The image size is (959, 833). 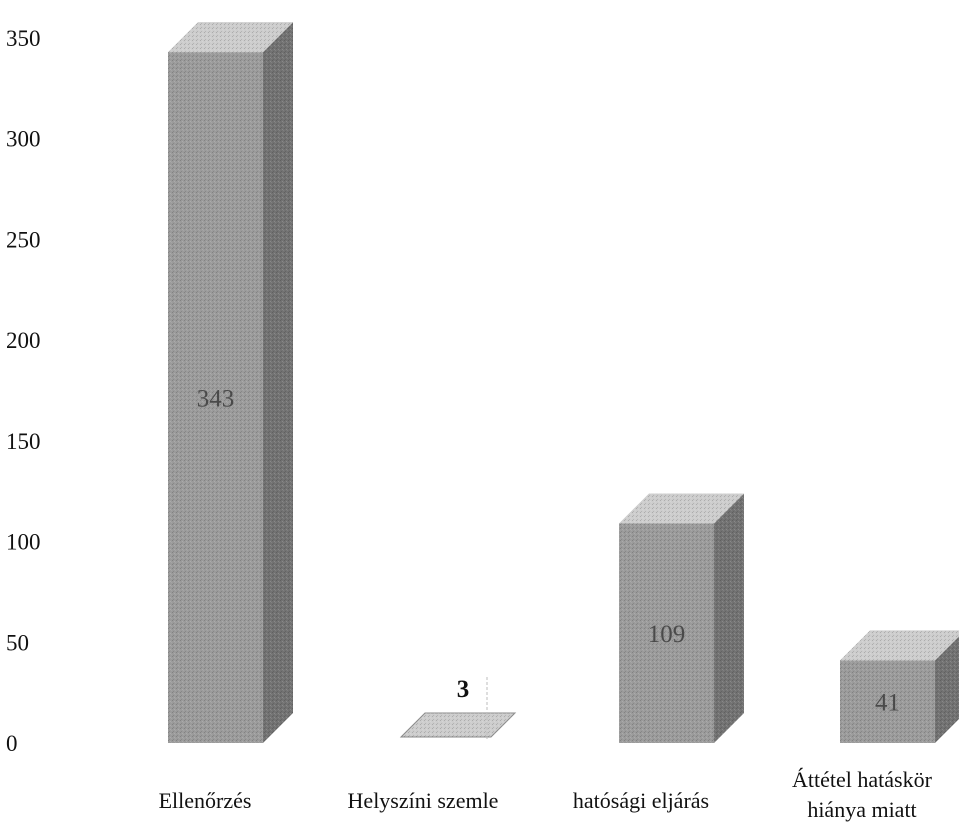 What do you see at coordinates (23, 340) in the screenshot?
I see `y-tick-label: 200` at bounding box center [23, 340].